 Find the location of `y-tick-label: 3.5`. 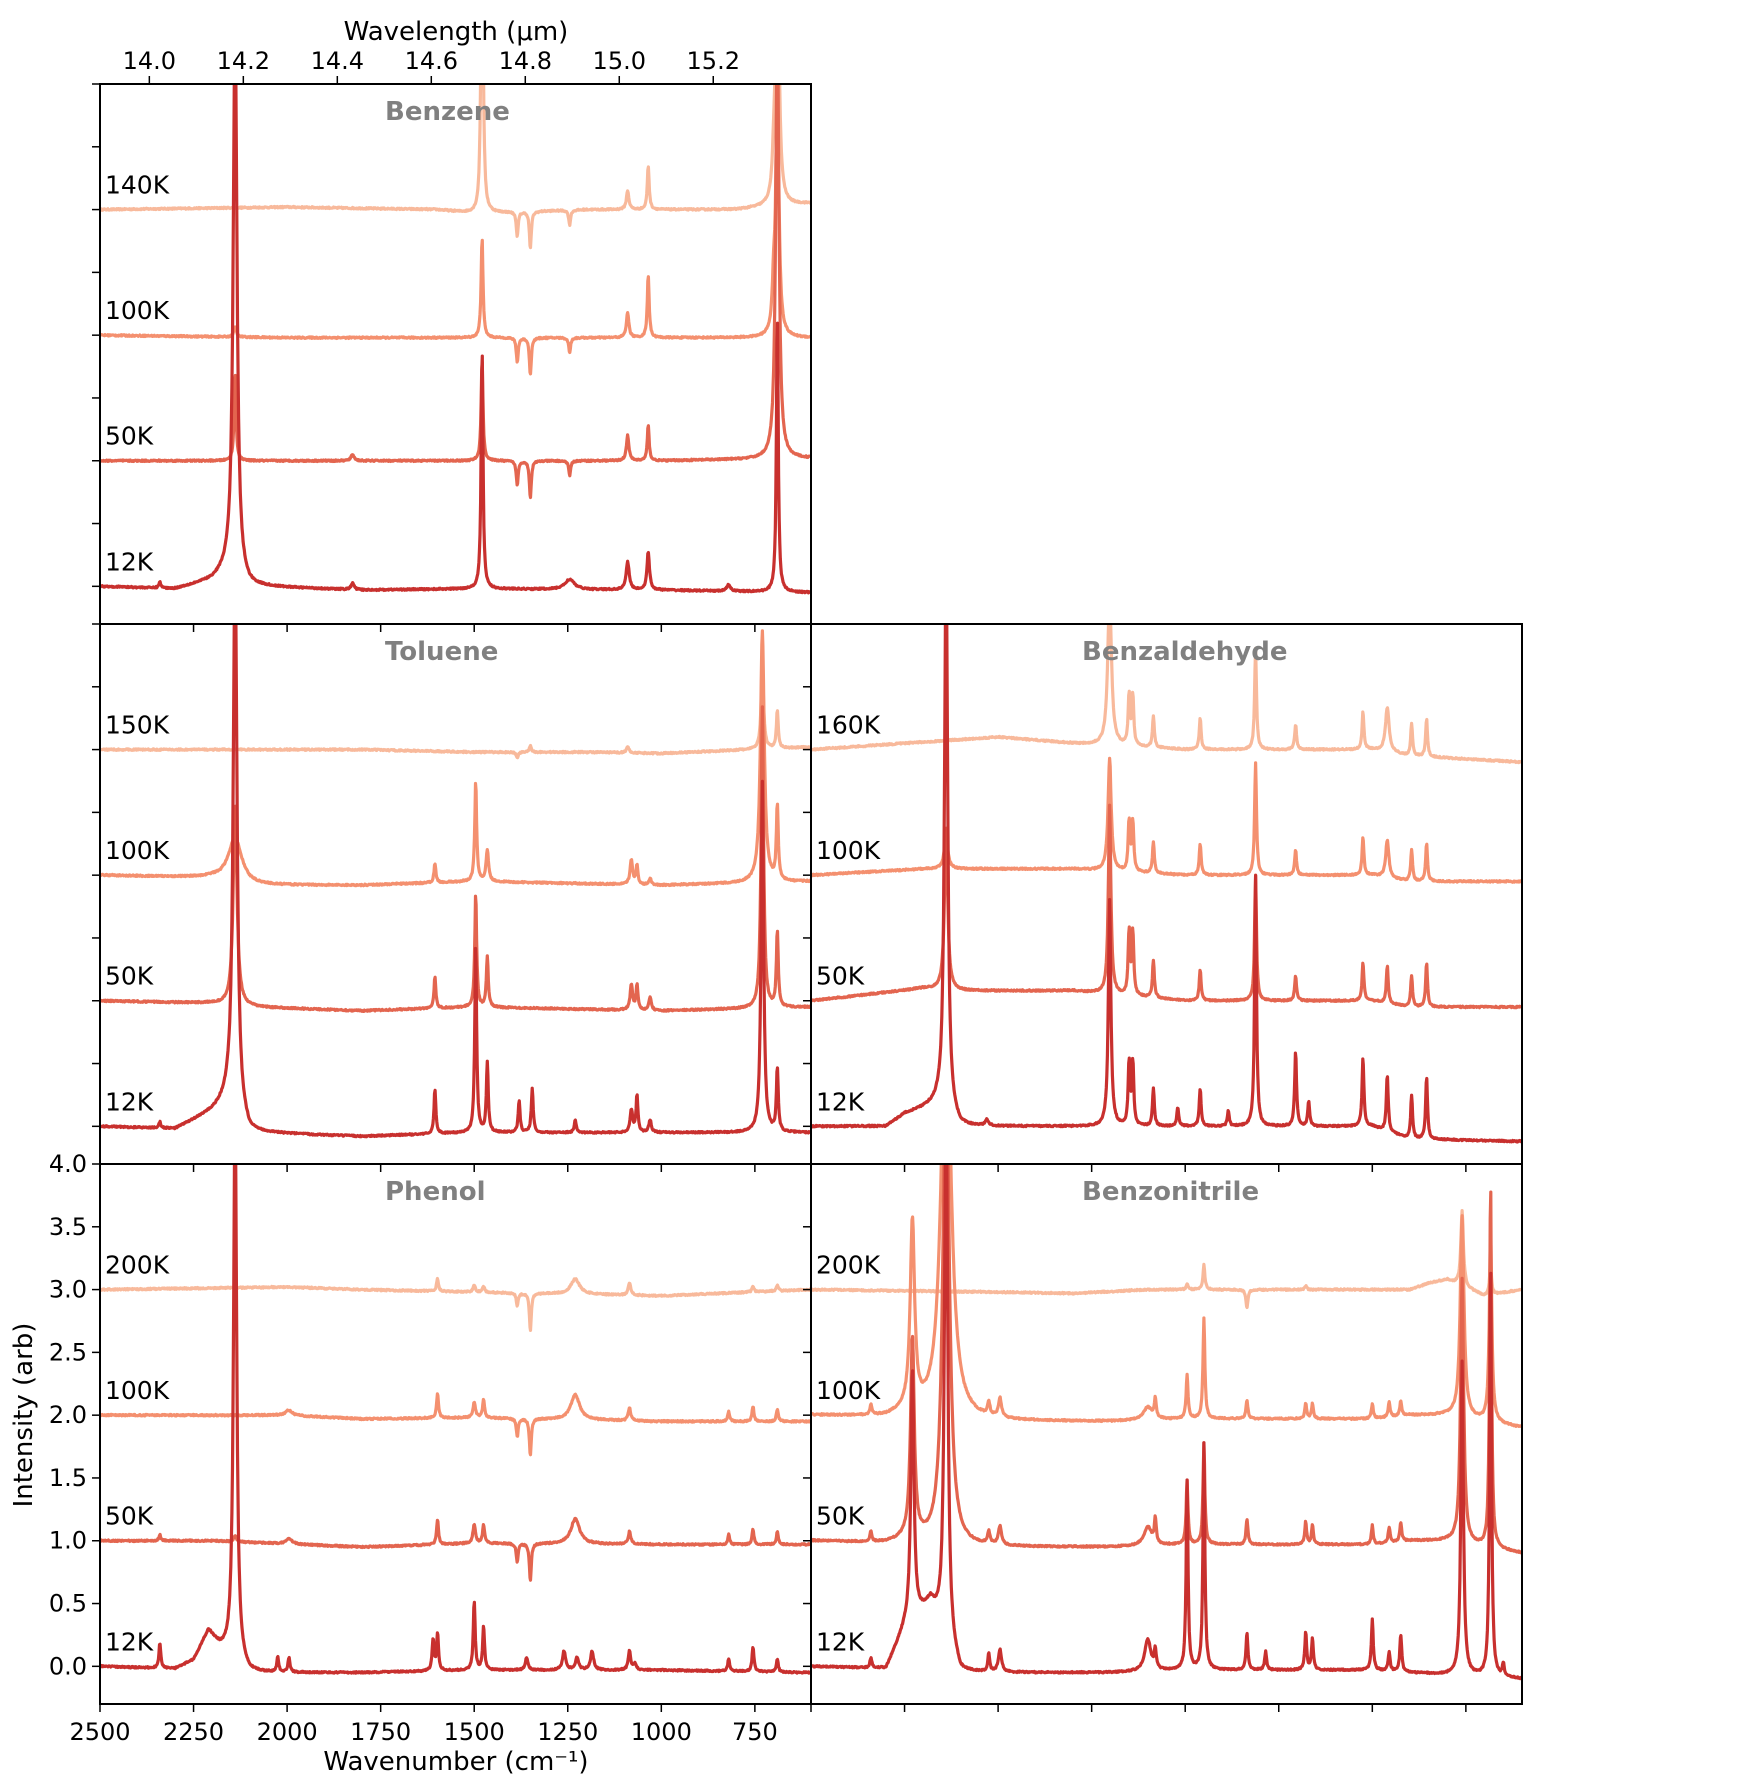

y-tick-label: 3.5 is located at coordinates (68, 1227).